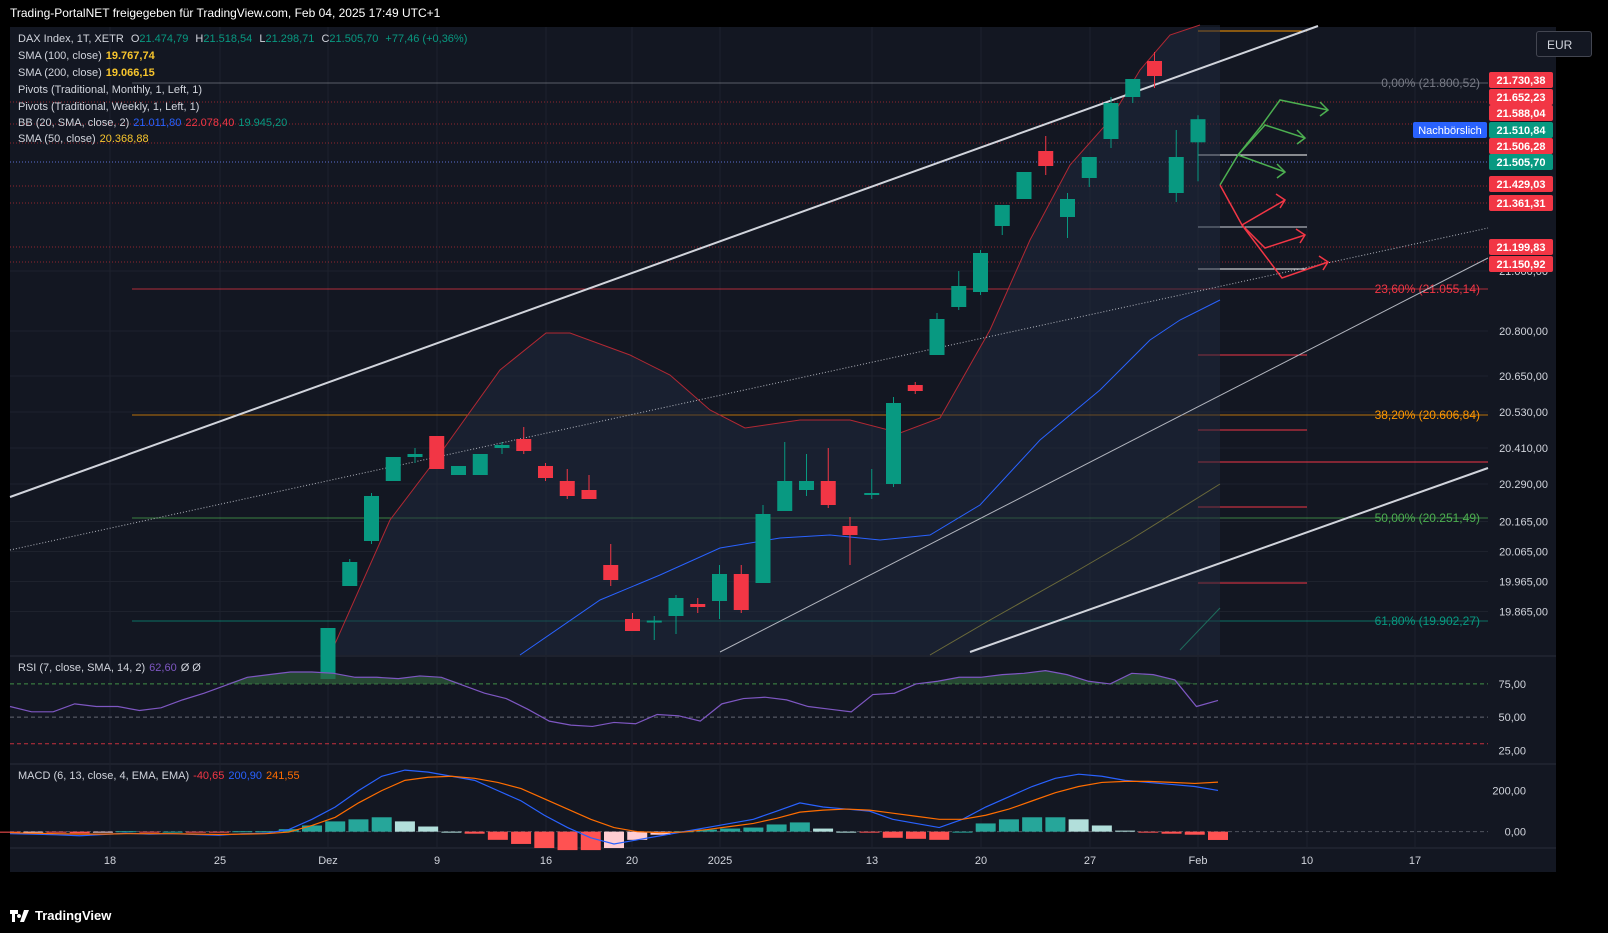 Image resolution: width=1608 pixels, height=933 pixels. I want to click on legend-close: 21.505,70, so click(354, 39).